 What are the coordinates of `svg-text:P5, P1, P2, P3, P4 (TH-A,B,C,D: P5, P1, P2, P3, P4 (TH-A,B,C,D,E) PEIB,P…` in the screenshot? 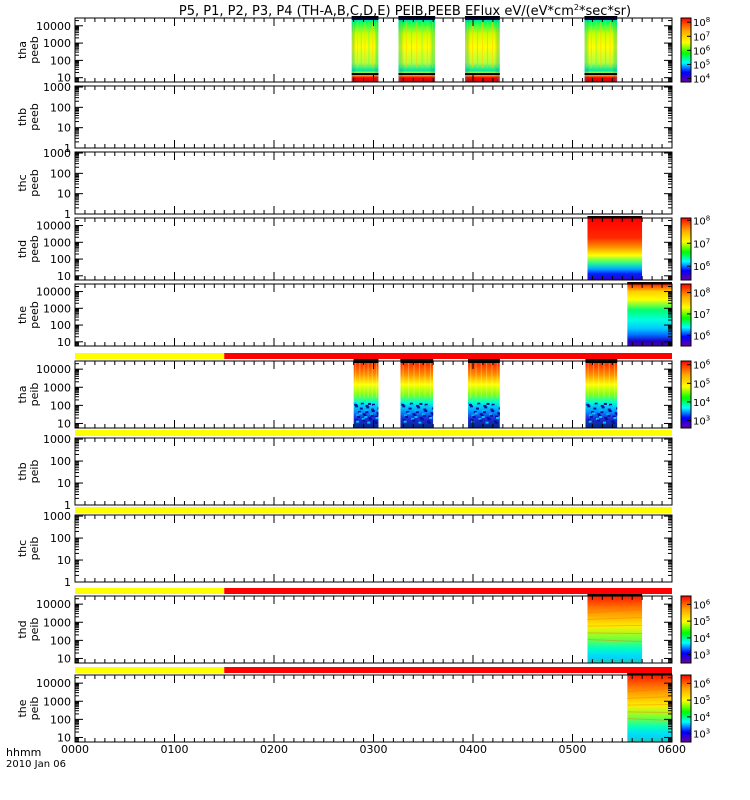 It's located at (405, 11).